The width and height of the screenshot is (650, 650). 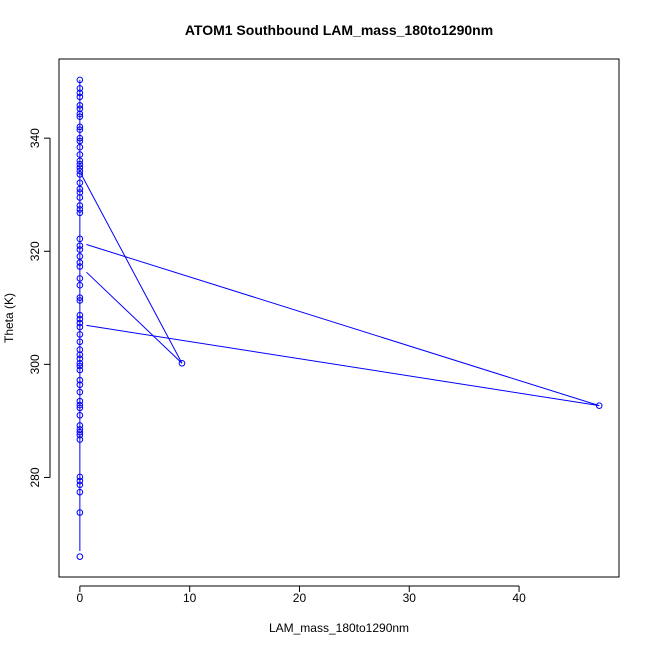 What do you see at coordinates (410, 598) in the screenshot?
I see `x-tick-label: 30` at bounding box center [410, 598].